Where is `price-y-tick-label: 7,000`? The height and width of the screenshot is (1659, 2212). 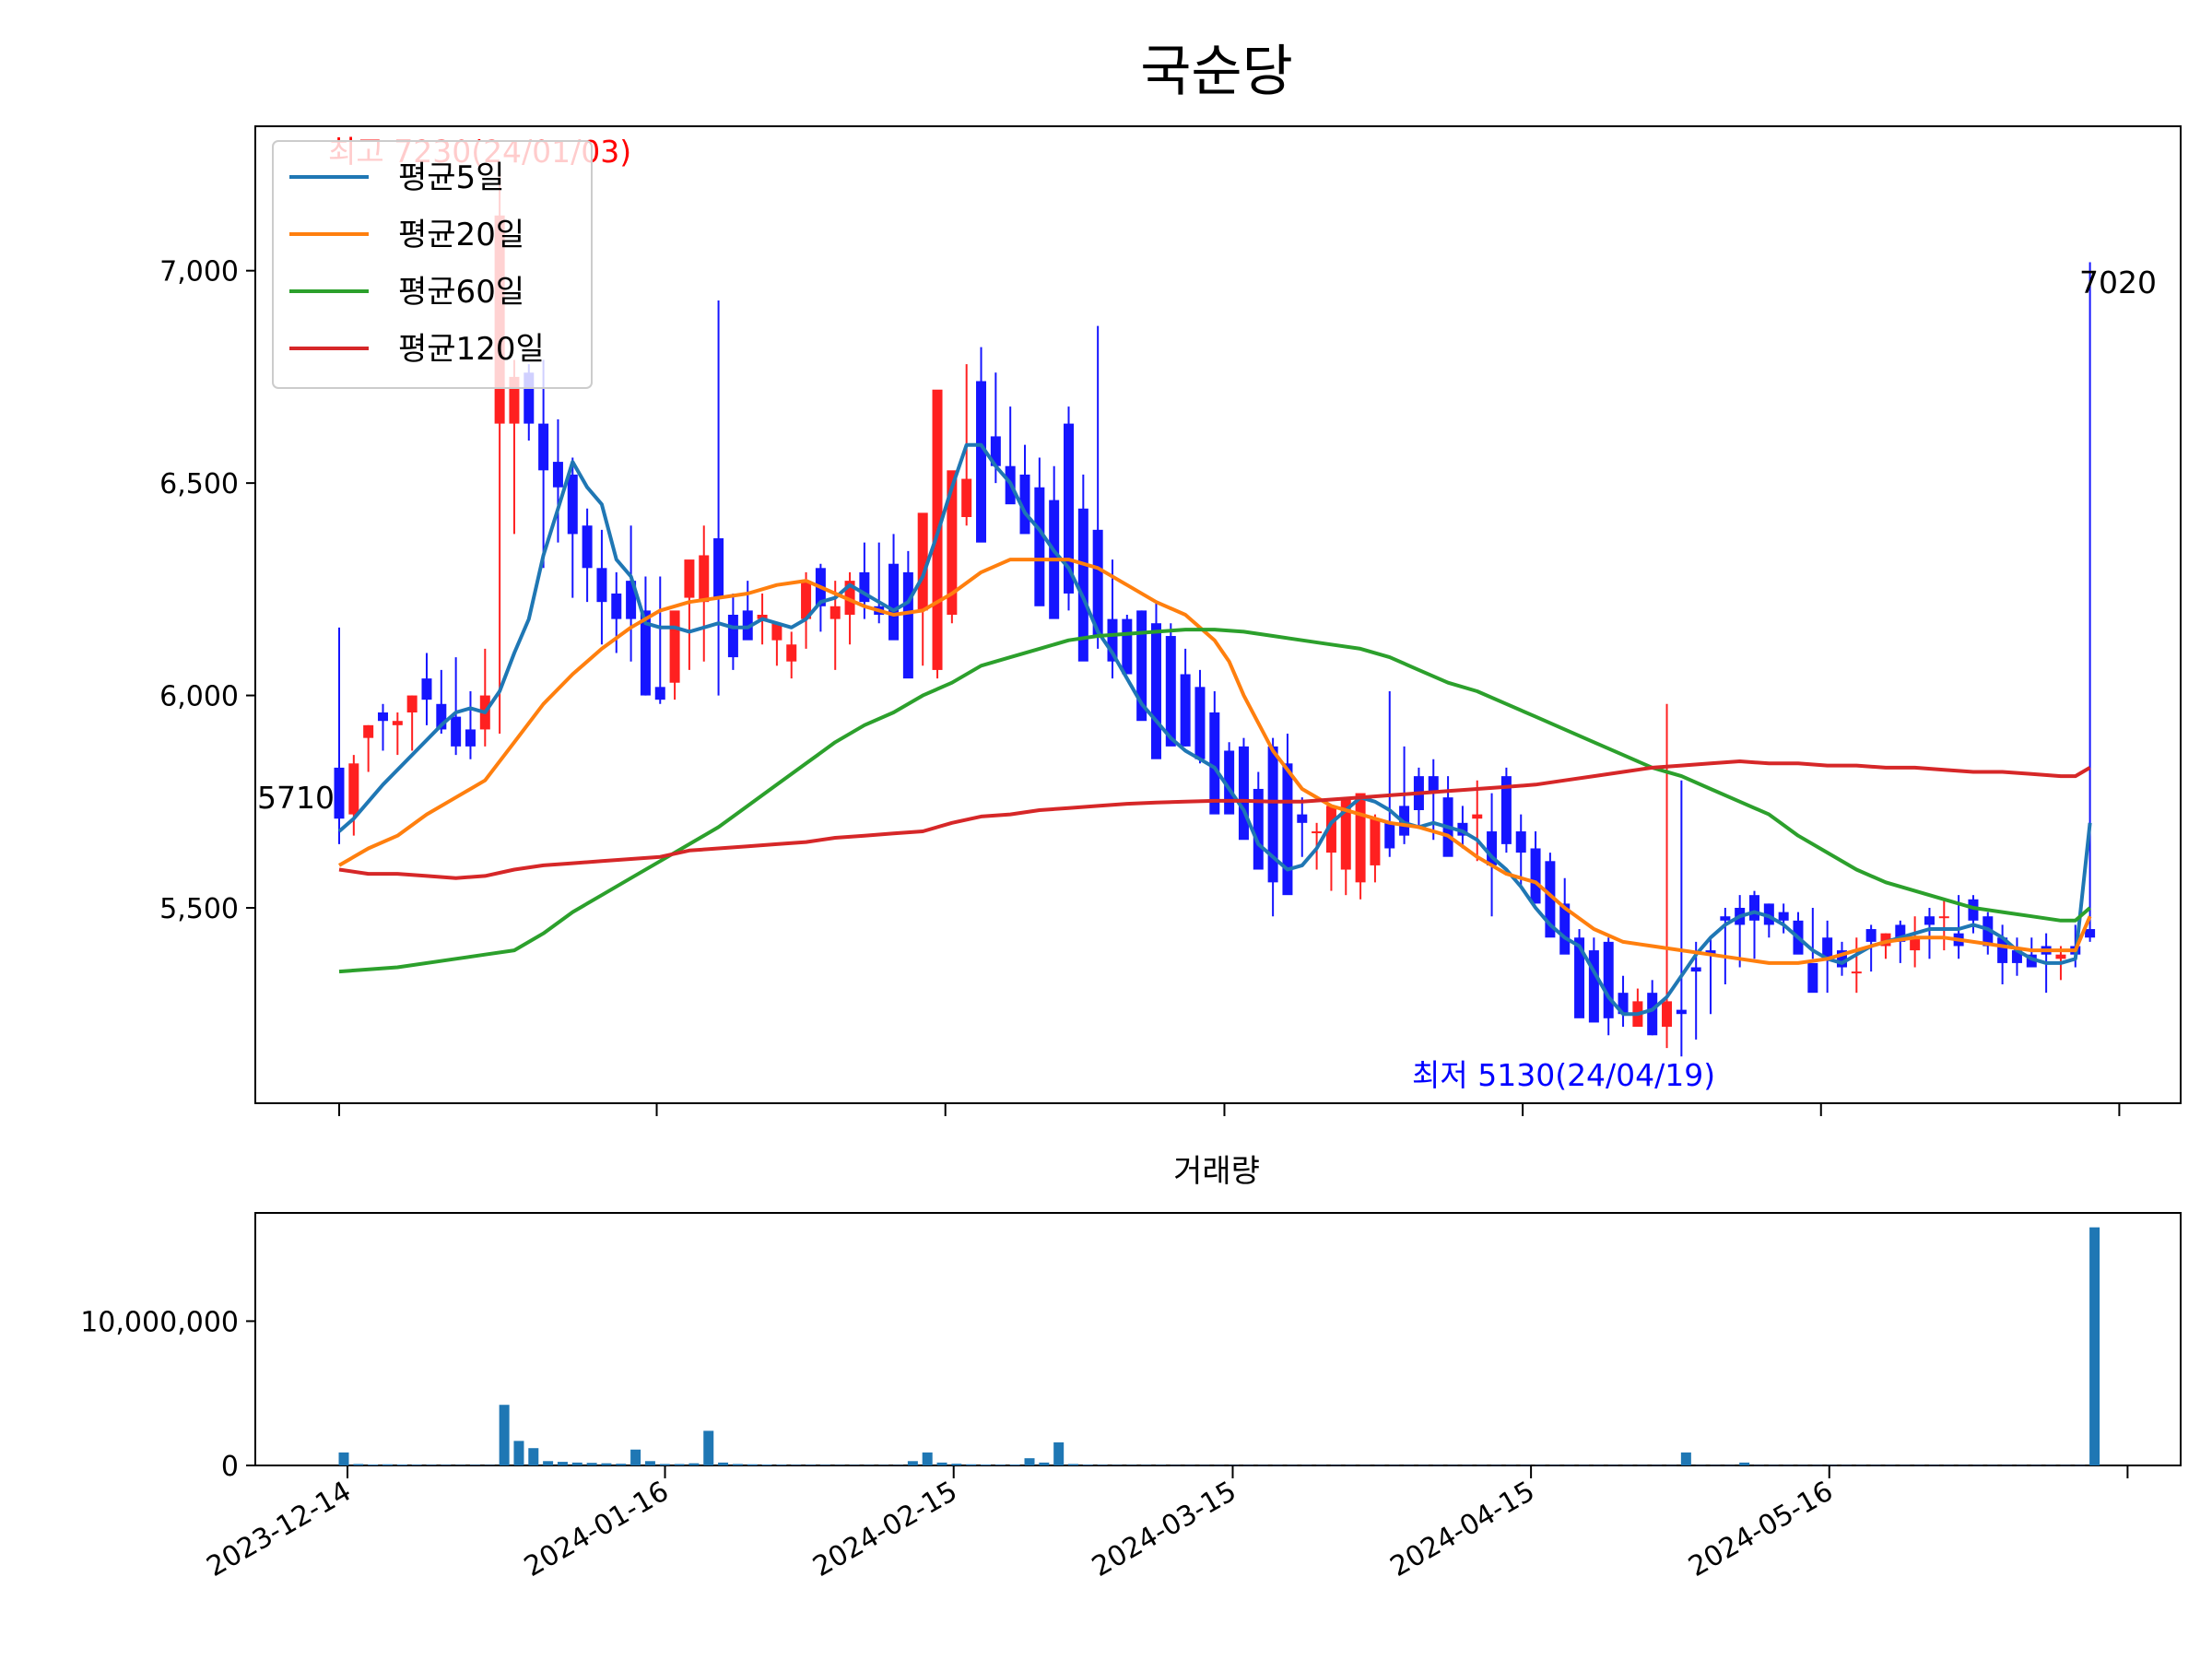 price-y-tick-label: 7,000 is located at coordinates (199, 272).